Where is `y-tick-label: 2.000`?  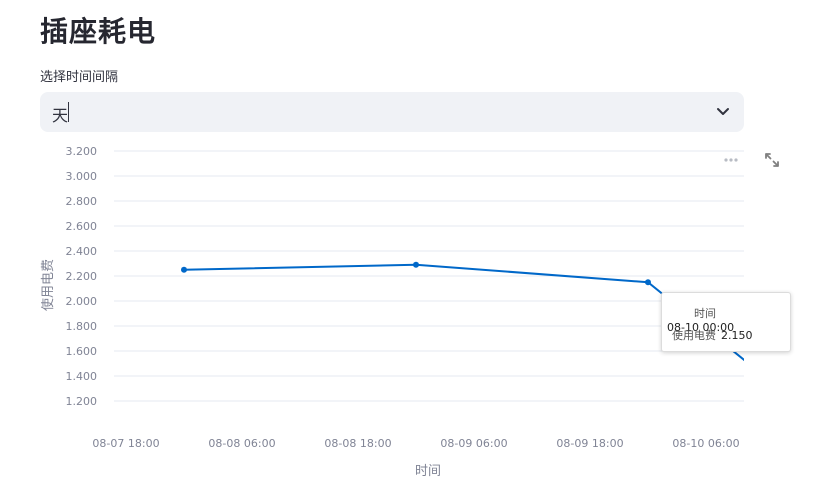
y-tick-label: 2.000 is located at coordinates (82, 301).